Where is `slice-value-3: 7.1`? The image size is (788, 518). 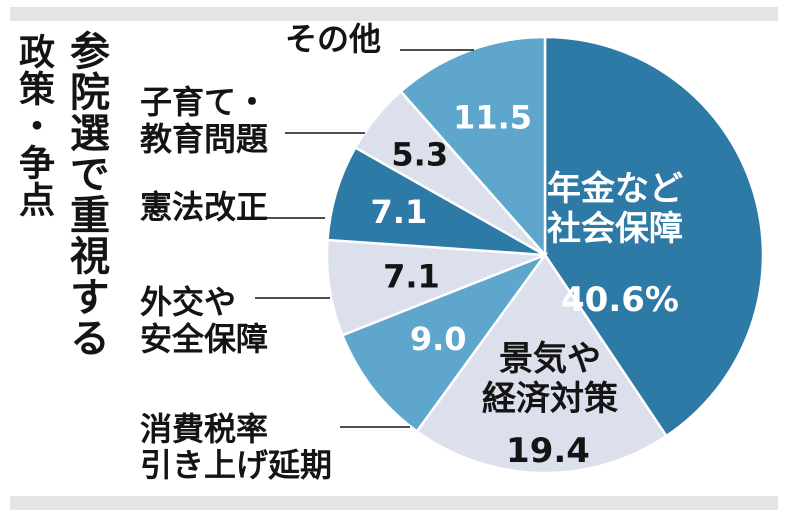
slice-value-3: 7.1 is located at coordinates (411, 277).